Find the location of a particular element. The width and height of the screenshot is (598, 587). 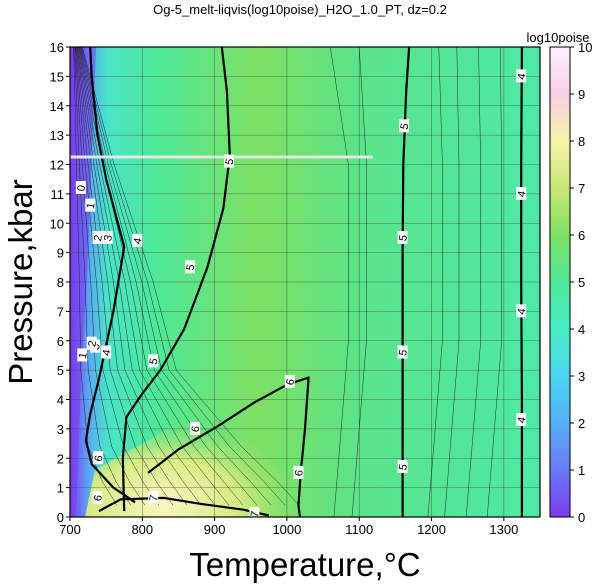

high-viscosity-region is located at coordinates (197, 448).